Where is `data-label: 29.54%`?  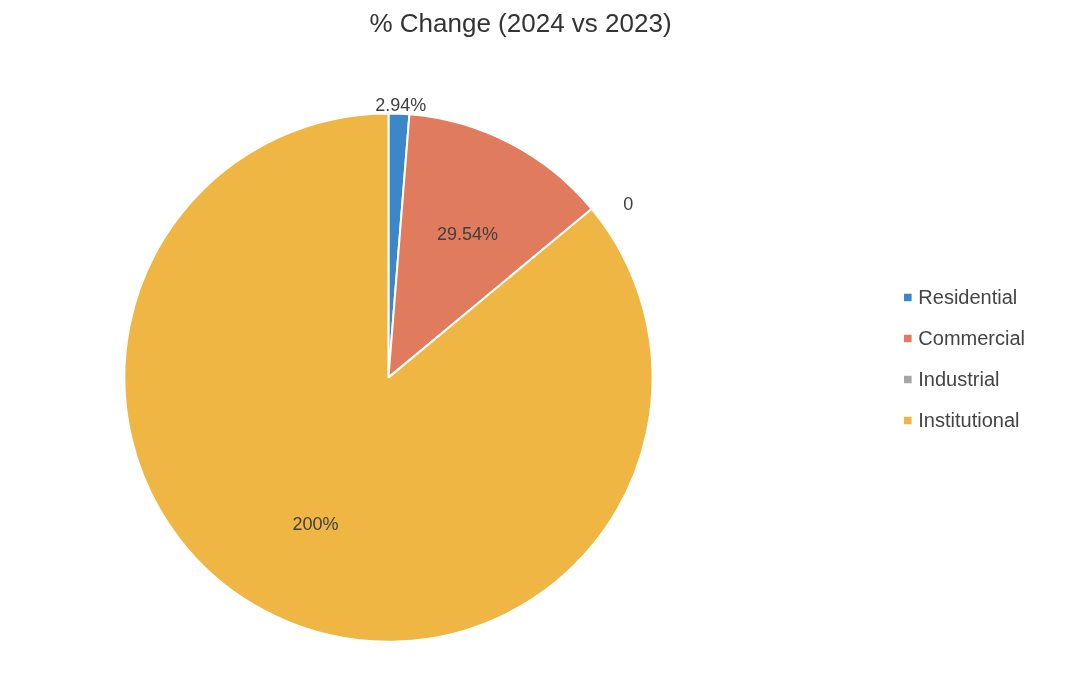
data-label: 29.54% is located at coordinates (467, 234).